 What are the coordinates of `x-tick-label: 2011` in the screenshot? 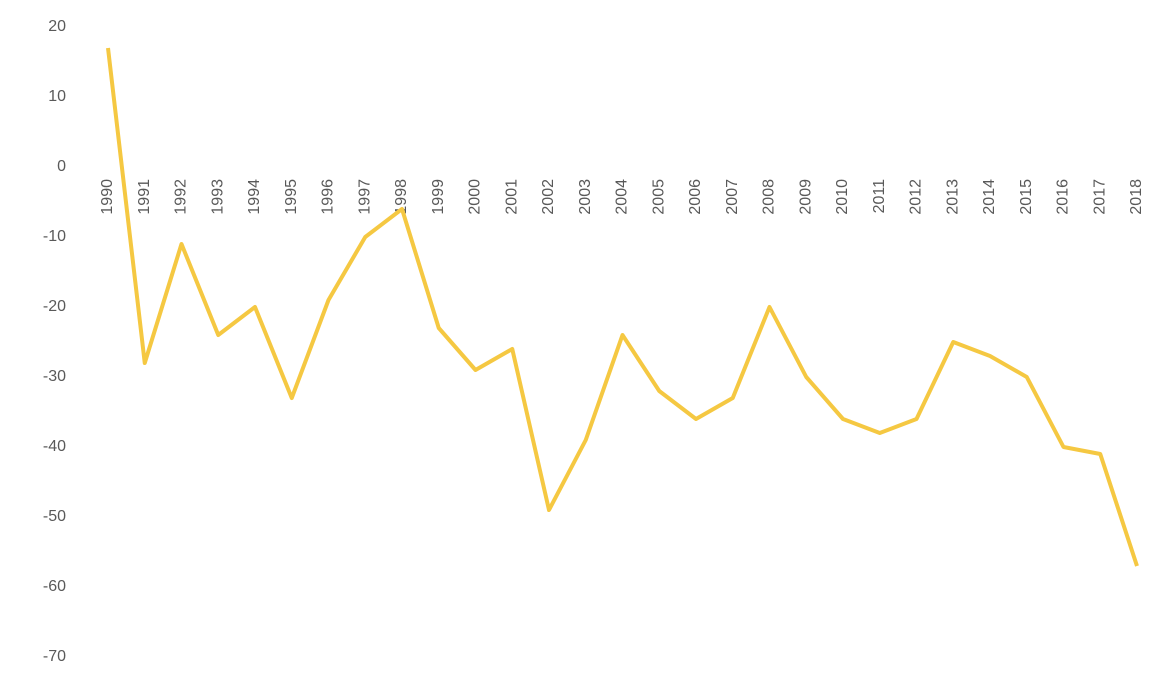 It's located at (879, 196).